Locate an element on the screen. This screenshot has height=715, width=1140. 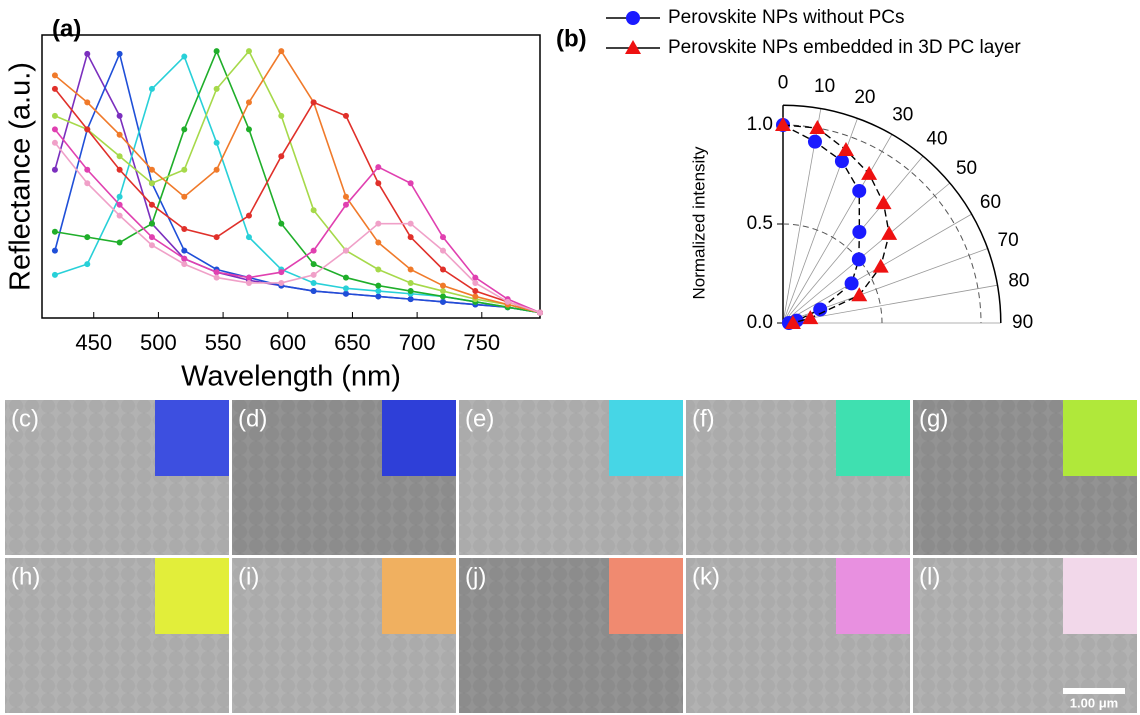
angle-tick-label: 90 is located at coordinates (1022, 322).